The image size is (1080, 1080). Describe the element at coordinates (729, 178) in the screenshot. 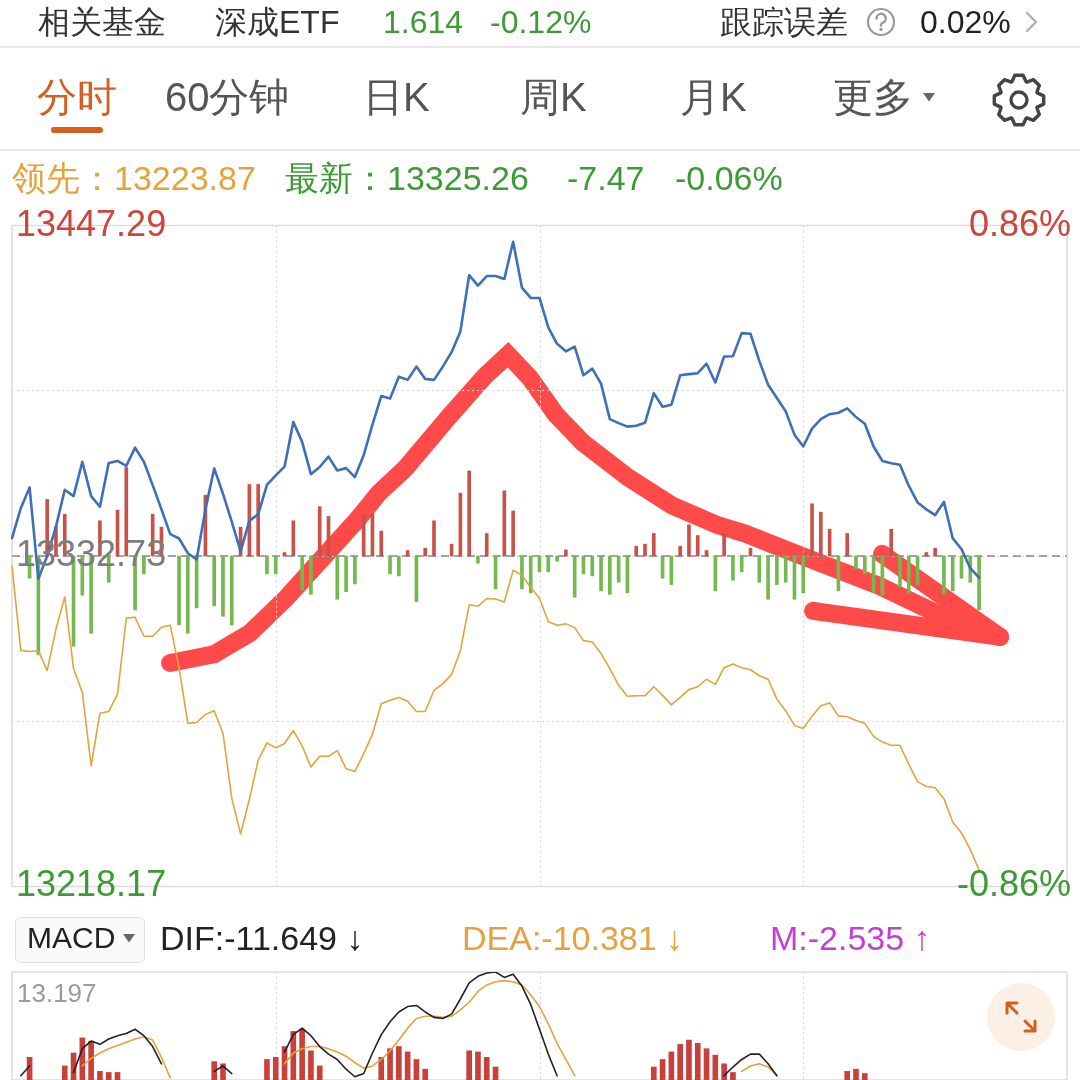

I see `text: -0.06%` at that location.